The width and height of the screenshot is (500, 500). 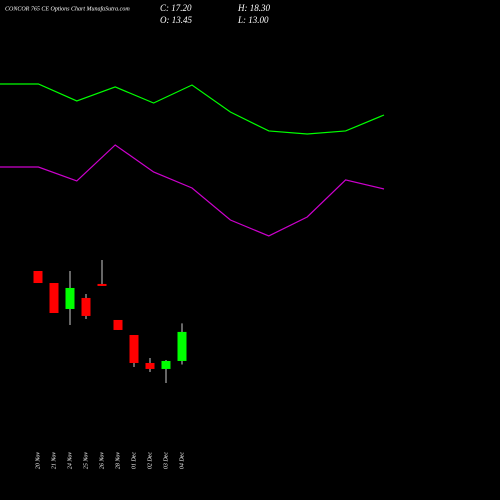 I want to click on x-tick-label: 21 Nov, so click(x=54, y=461).